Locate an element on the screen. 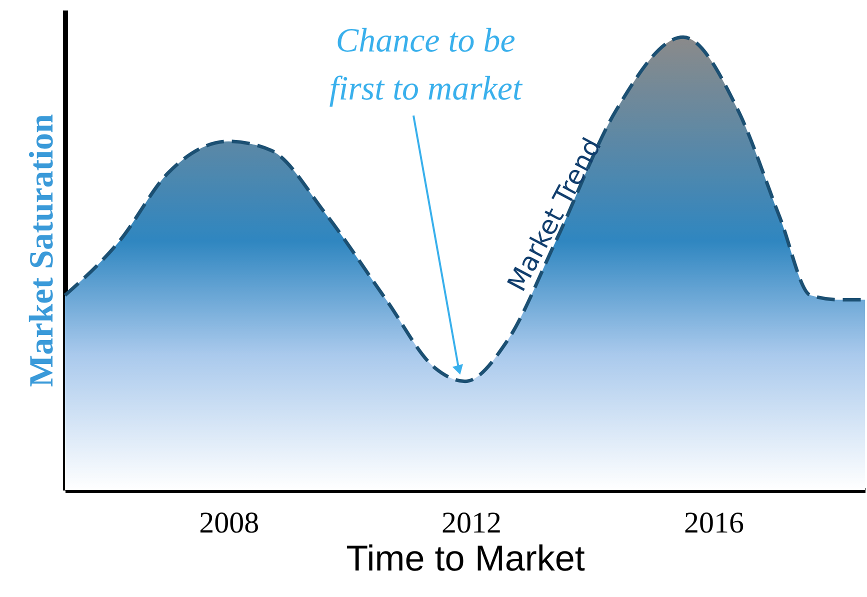 This screenshot has height=597, width=867. x-tick-label: 2016 is located at coordinates (714, 523).